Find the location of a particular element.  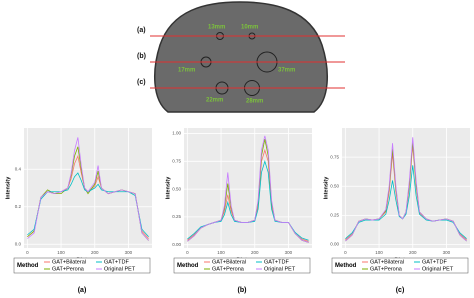

y-tick-label: 0.4 is located at coordinates (18, 168).